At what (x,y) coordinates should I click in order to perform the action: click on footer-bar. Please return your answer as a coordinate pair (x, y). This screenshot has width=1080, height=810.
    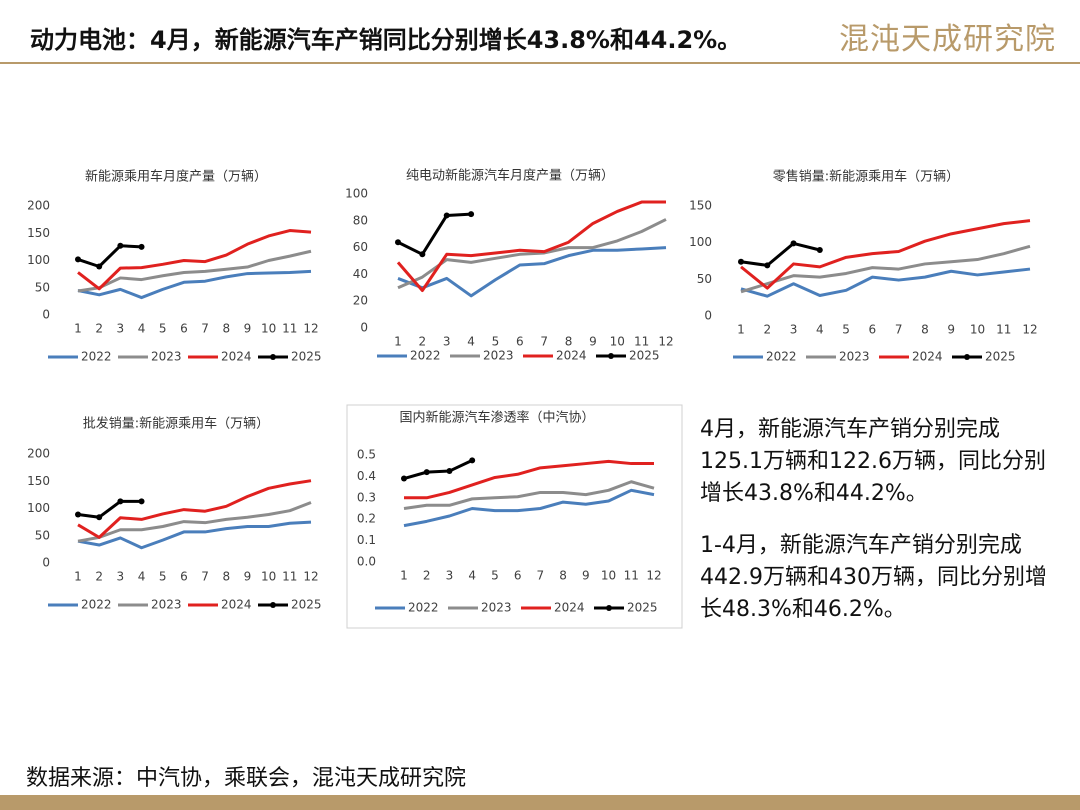
    Looking at the image, I should click on (540, 802).